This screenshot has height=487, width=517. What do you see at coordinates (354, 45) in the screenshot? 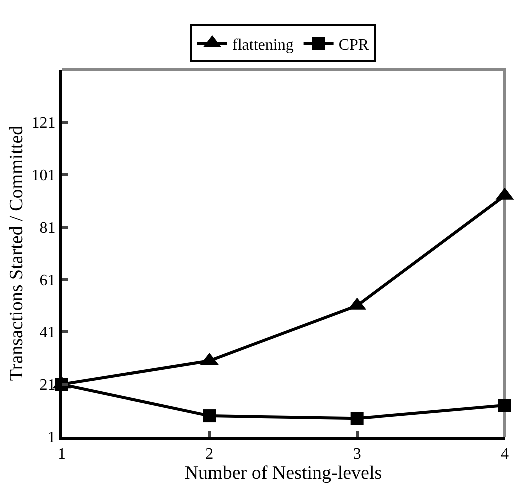
I see `legend-label: CPR` at bounding box center [354, 45].